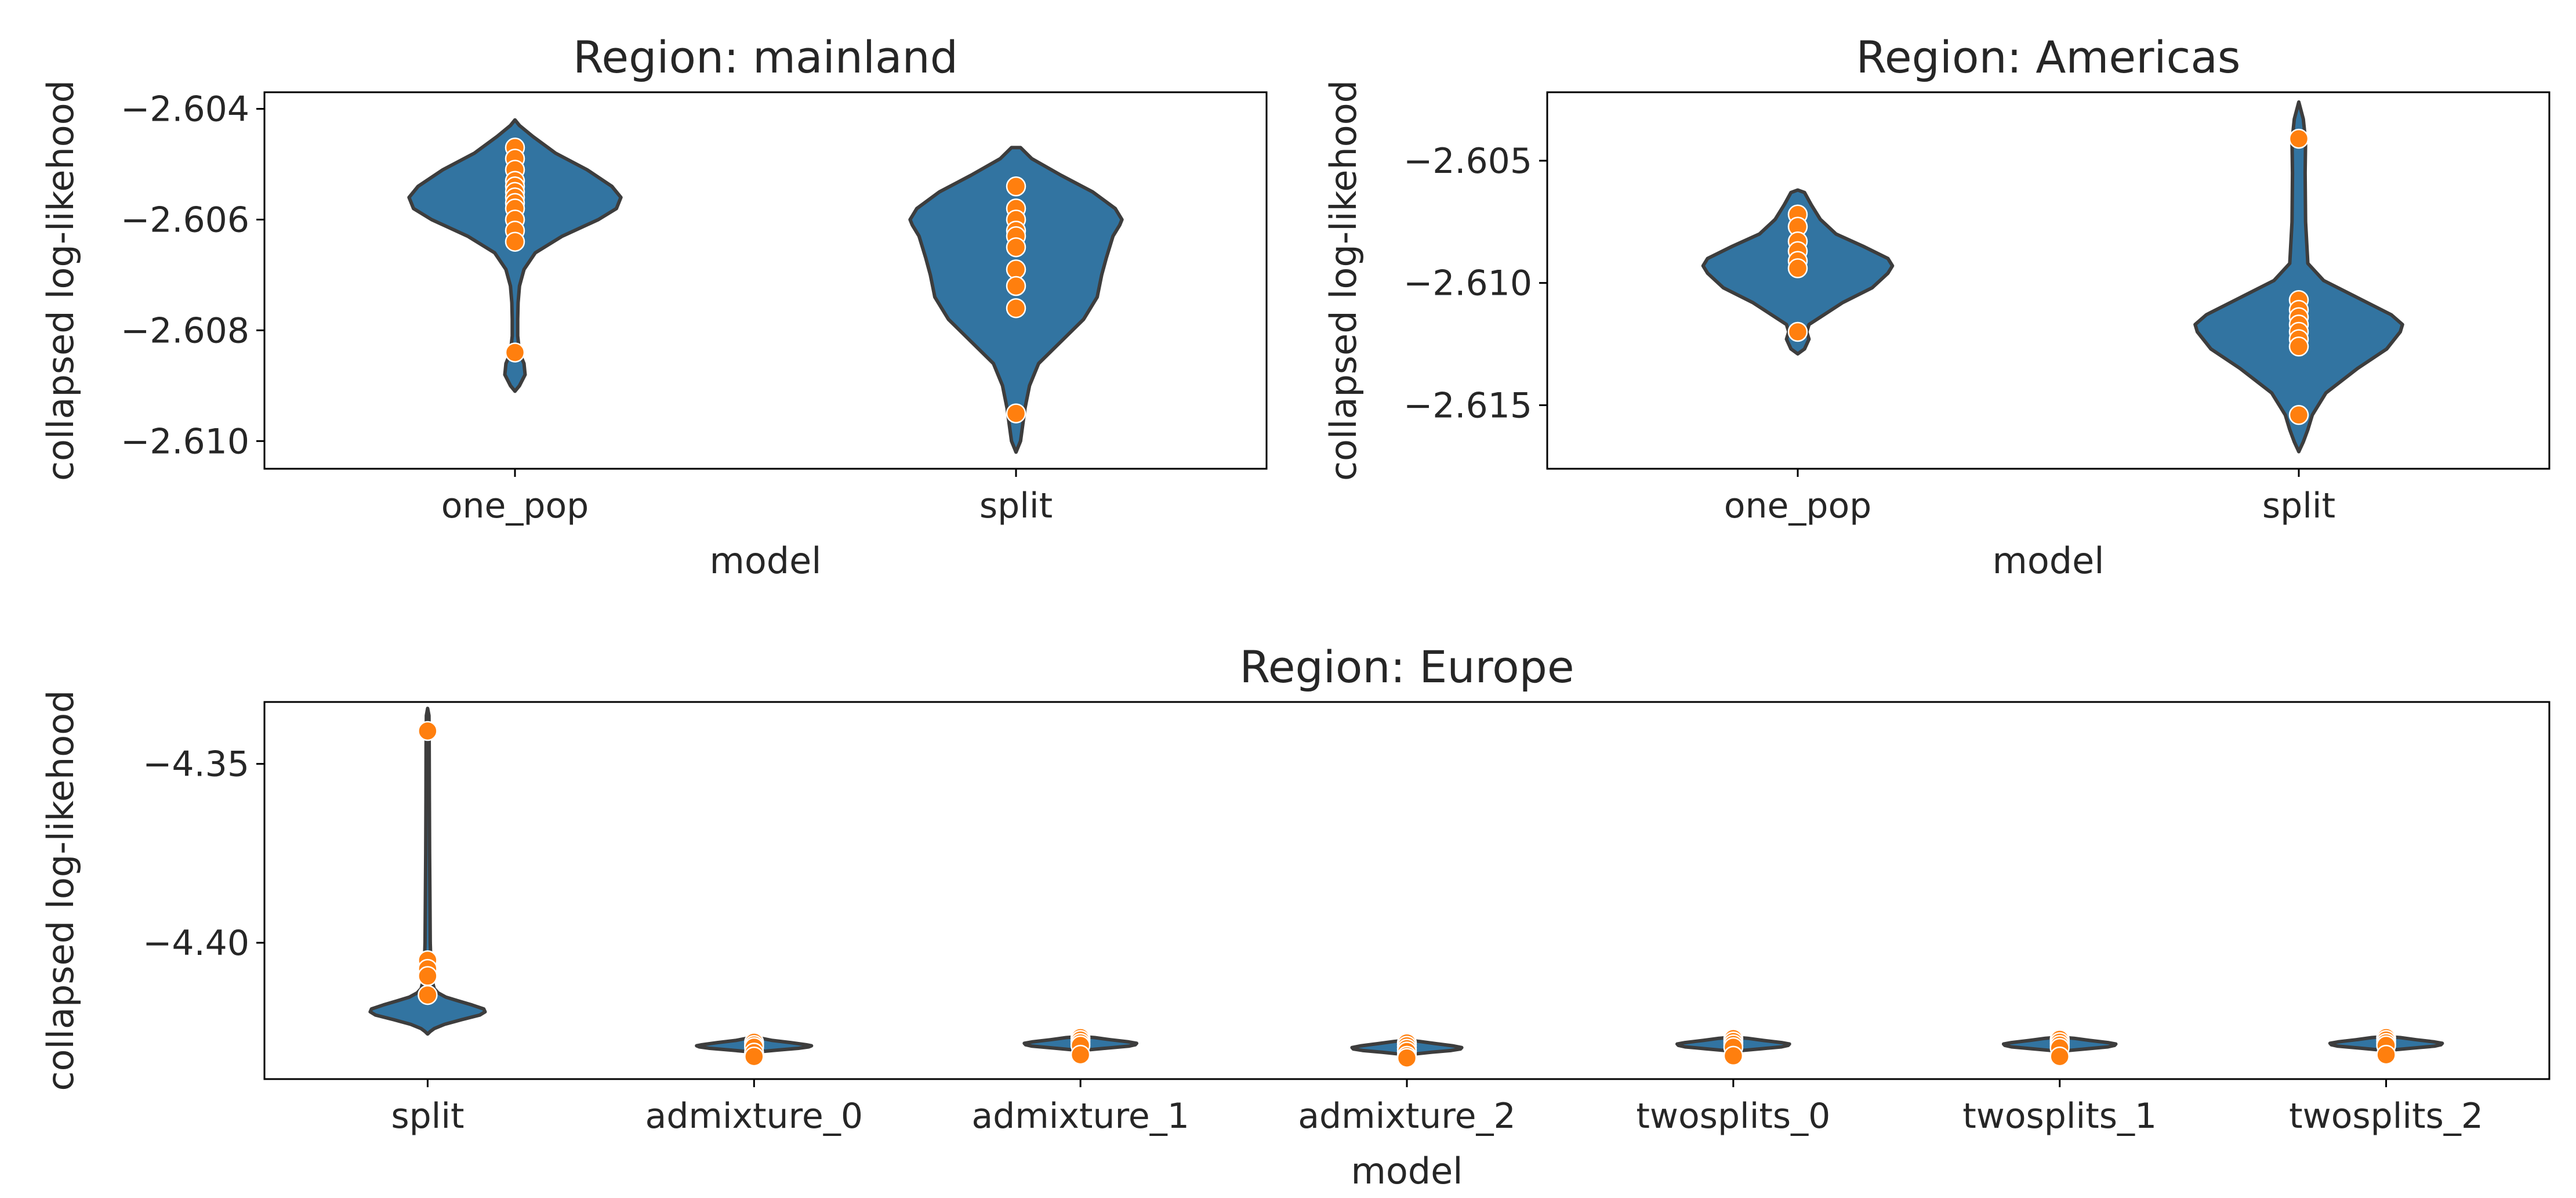  Describe the element at coordinates (1467, 161) in the screenshot. I see `y-tick-label: −2.605` at that location.